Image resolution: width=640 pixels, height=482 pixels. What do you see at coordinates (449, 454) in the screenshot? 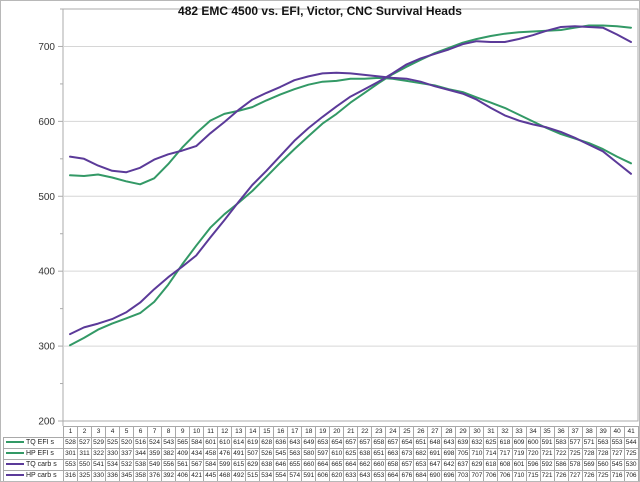
I see `table-cell: 698` at bounding box center [449, 454].